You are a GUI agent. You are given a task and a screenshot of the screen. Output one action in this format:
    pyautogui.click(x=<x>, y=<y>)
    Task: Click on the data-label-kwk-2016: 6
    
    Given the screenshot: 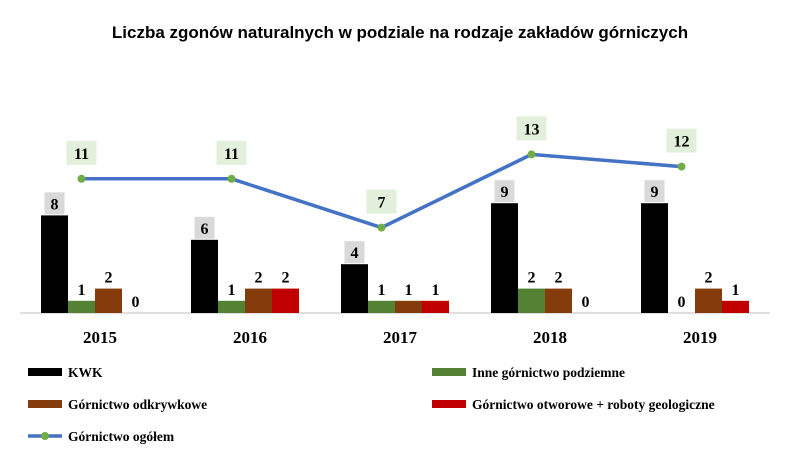 What is the action you would take?
    pyautogui.click(x=205, y=229)
    